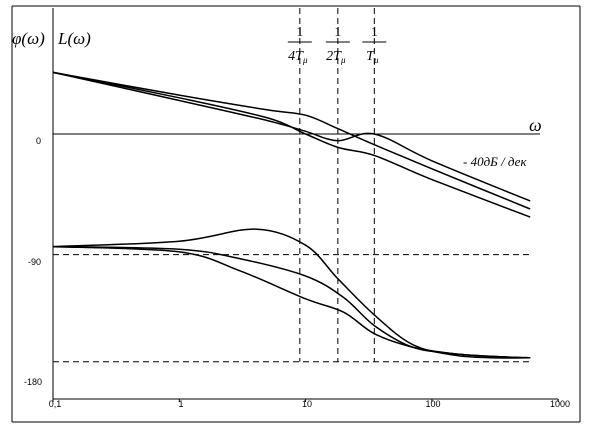 The height and width of the screenshot is (429, 592). I want to click on slope-annotation: - 40дБ / дек, so click(495, 161).